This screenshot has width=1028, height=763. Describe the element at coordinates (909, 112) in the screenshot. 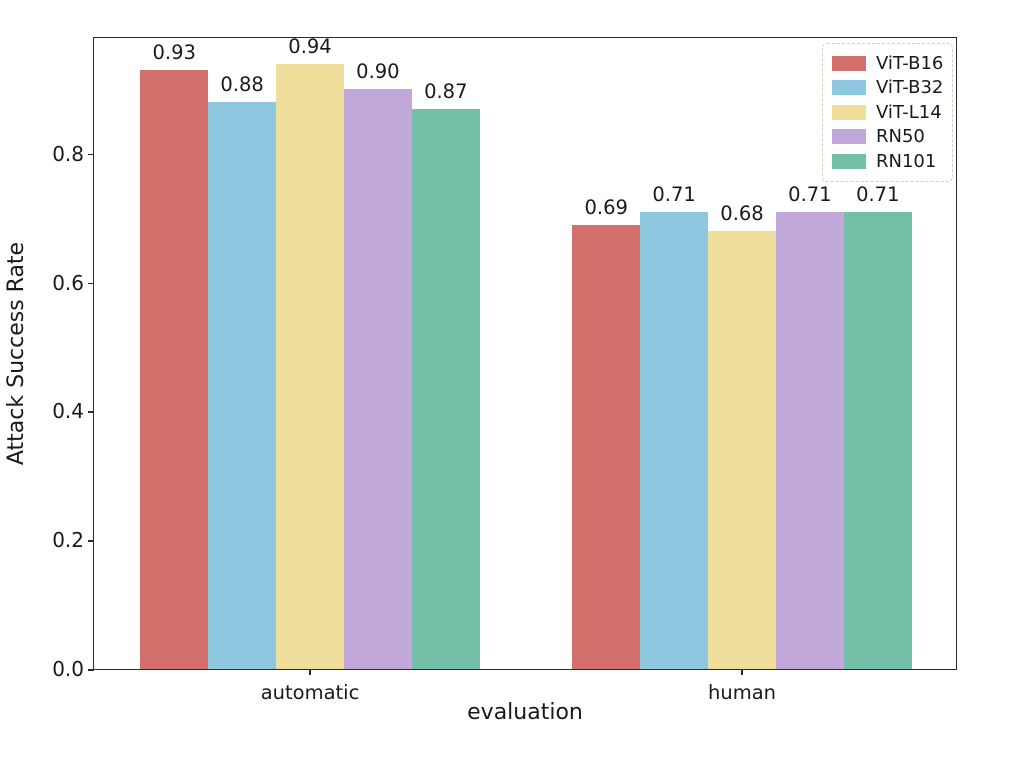

I see `legend-label: ViT-L14` at that location.